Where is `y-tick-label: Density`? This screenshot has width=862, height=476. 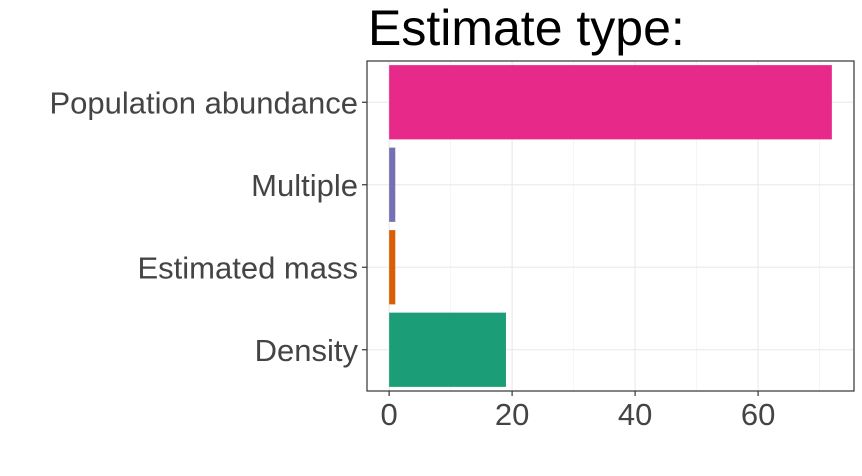 y-tick-label: Density is located at coordinates (307, 350).